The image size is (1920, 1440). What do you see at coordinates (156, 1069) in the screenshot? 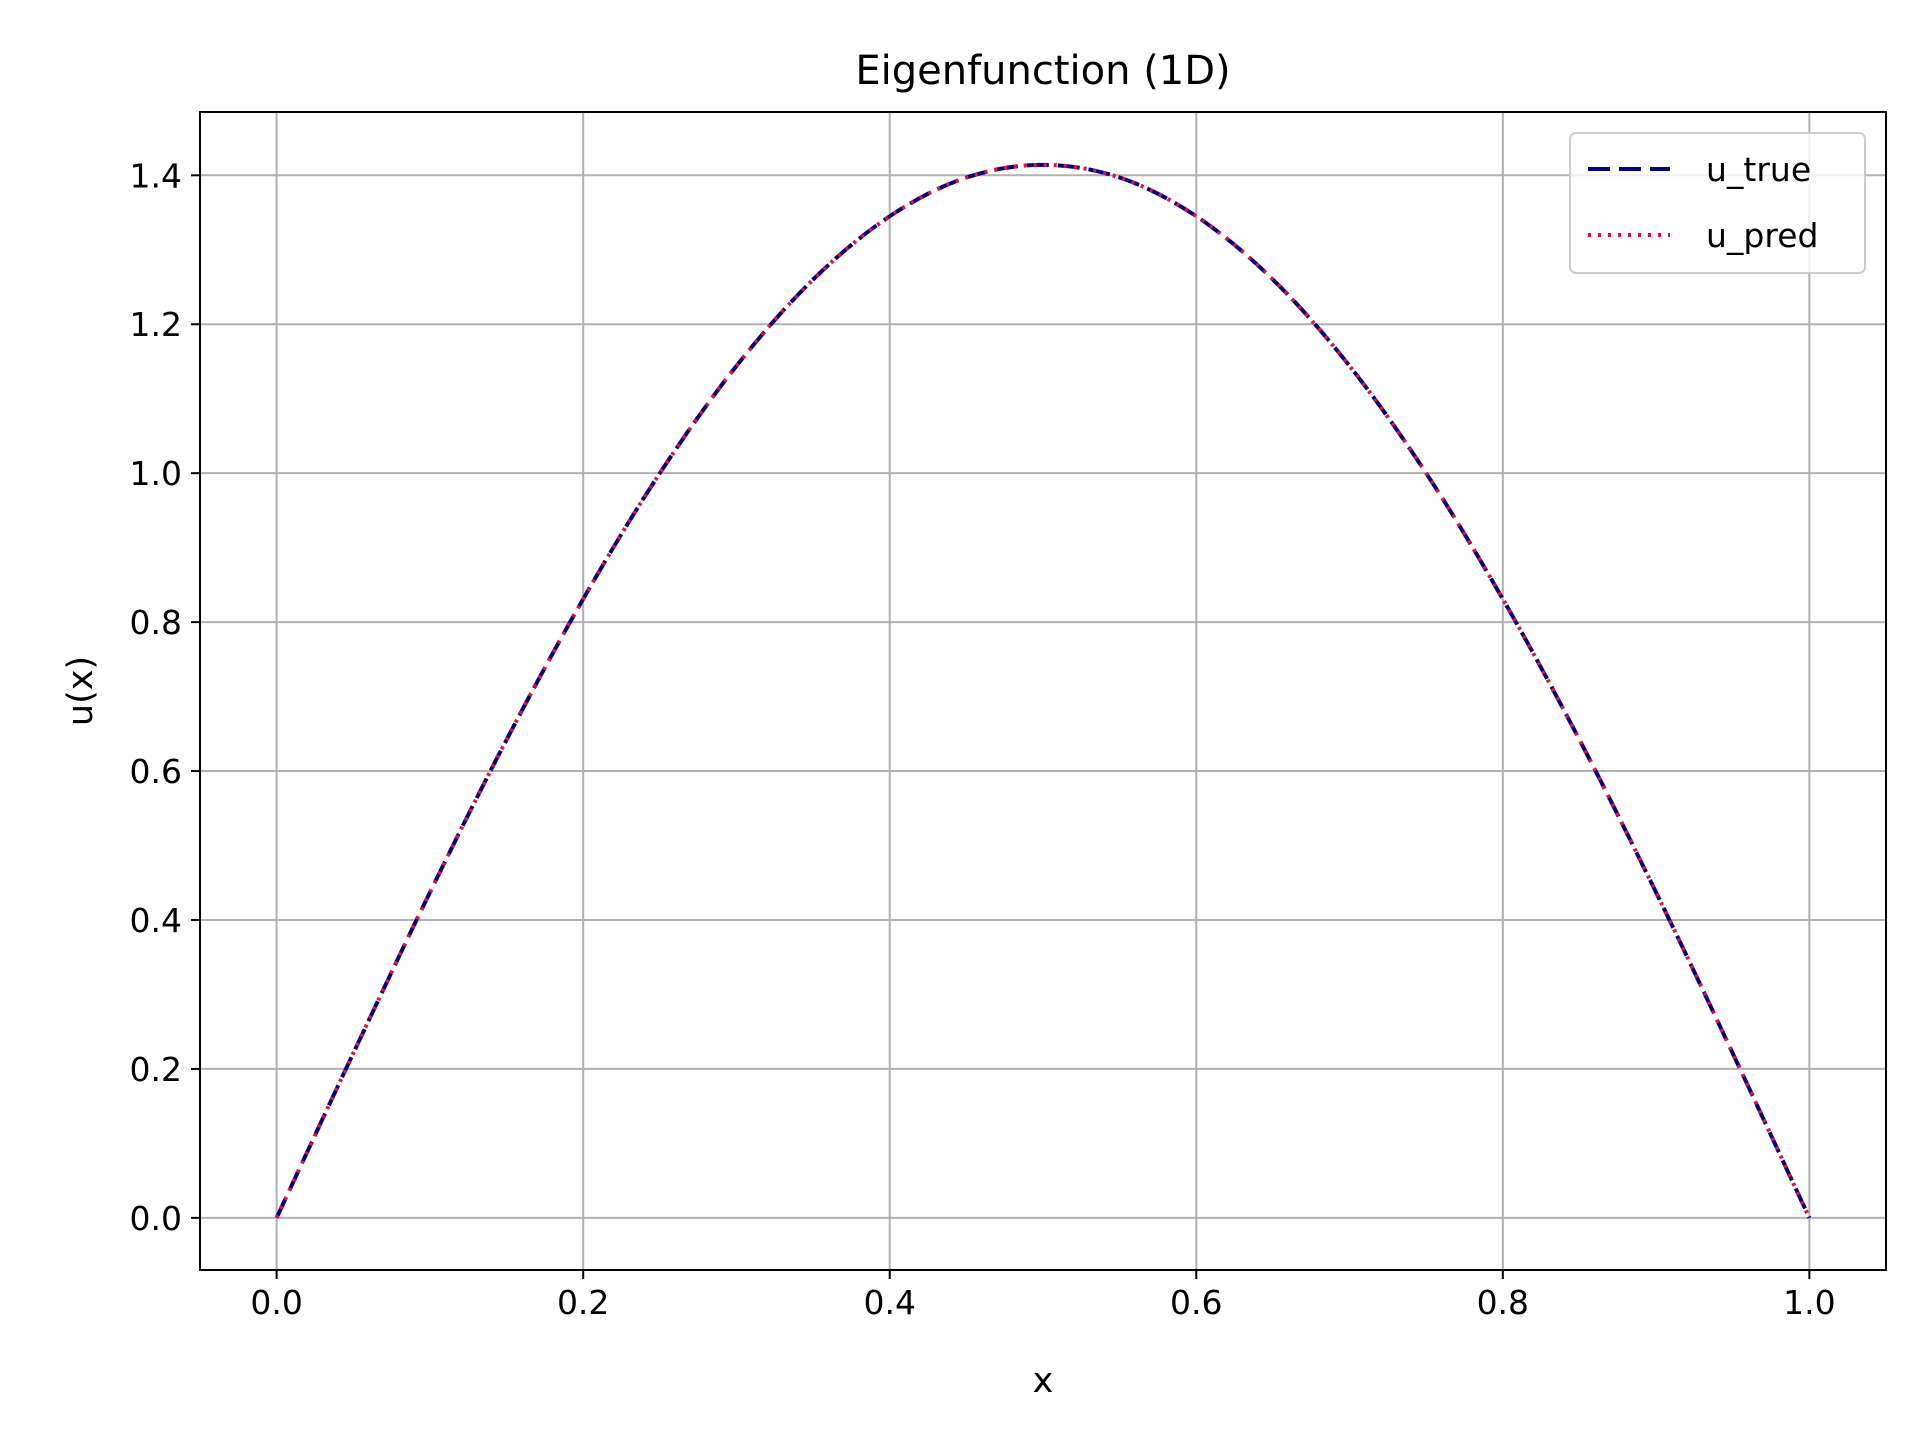
I see `y-tick-label: 0.2` at bounding box center [156, 1069].